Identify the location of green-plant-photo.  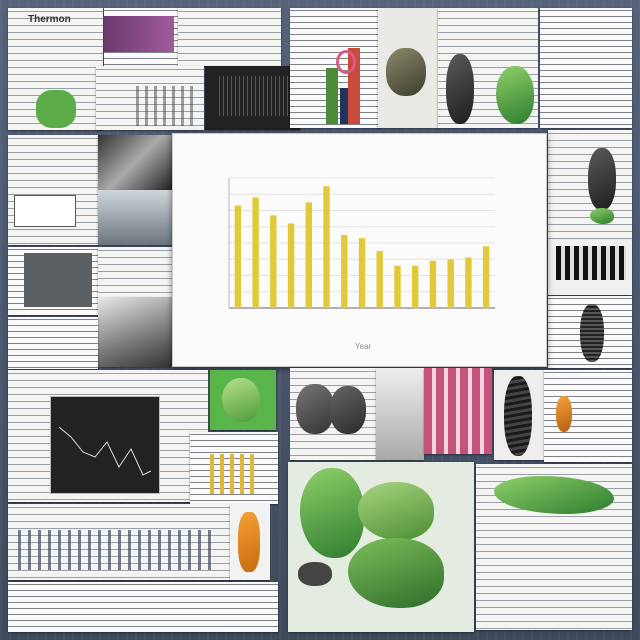
(56, 109).